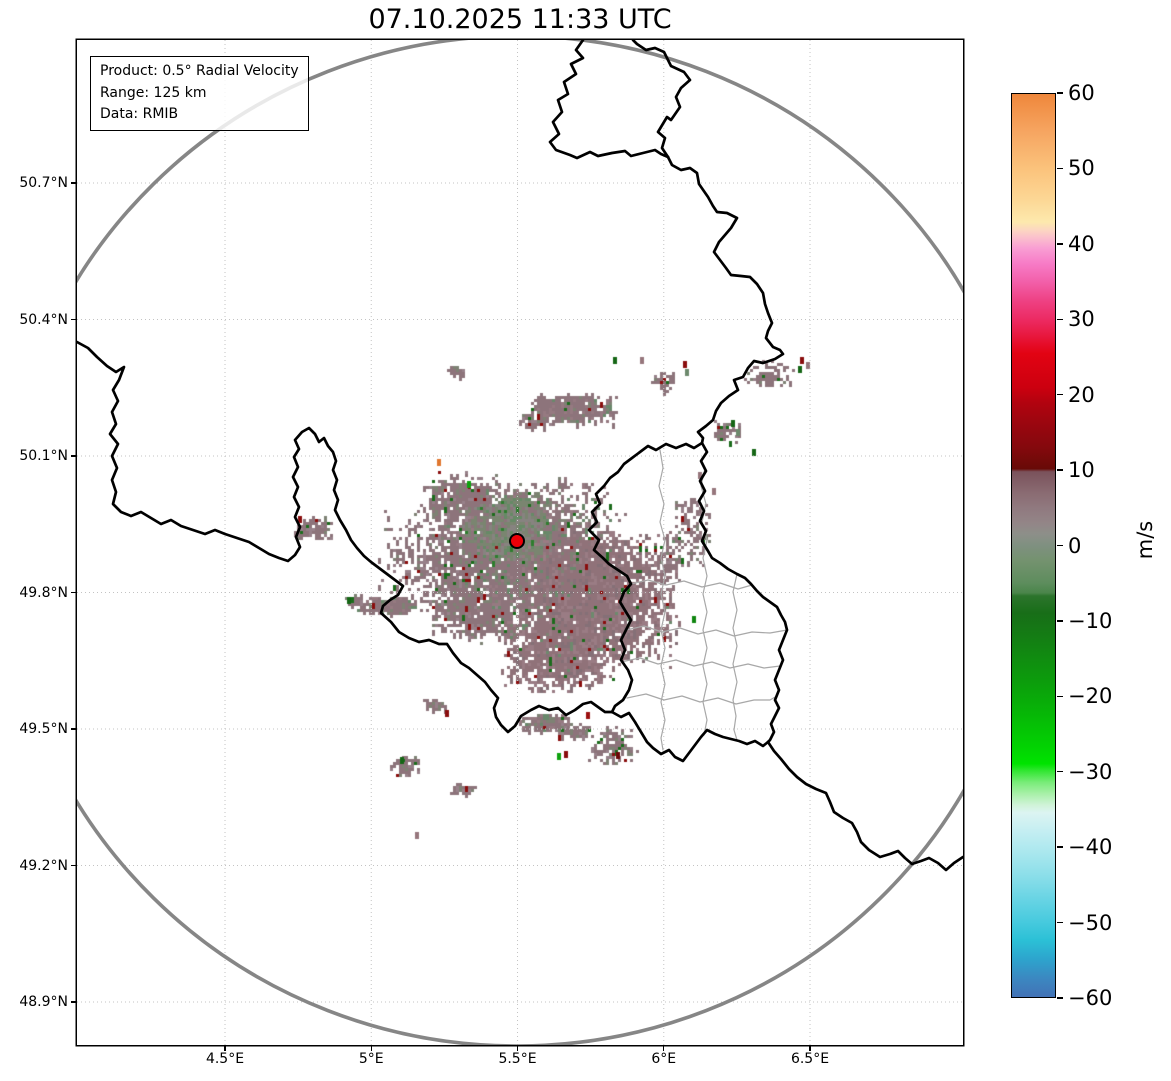 The height and width of the screenshot is (1081, 1171). I want to click on colorbar-tick-label: −40, so click(1090, 847).